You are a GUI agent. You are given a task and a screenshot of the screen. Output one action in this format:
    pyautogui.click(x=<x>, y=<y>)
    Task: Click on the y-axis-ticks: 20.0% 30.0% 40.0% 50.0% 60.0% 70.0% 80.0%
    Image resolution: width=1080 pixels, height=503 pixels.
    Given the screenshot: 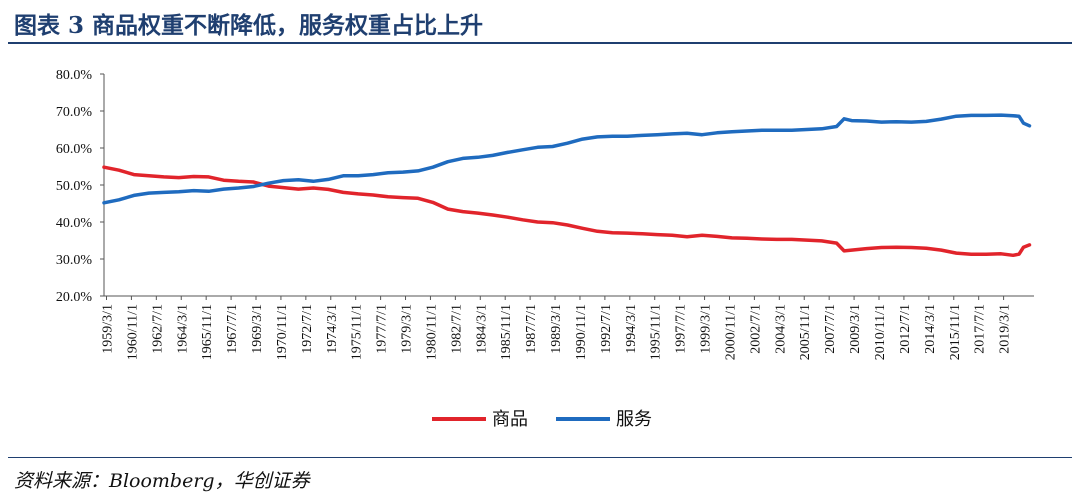 What is the action you would take?
    pyautogui.click(x=80, y=186)
    